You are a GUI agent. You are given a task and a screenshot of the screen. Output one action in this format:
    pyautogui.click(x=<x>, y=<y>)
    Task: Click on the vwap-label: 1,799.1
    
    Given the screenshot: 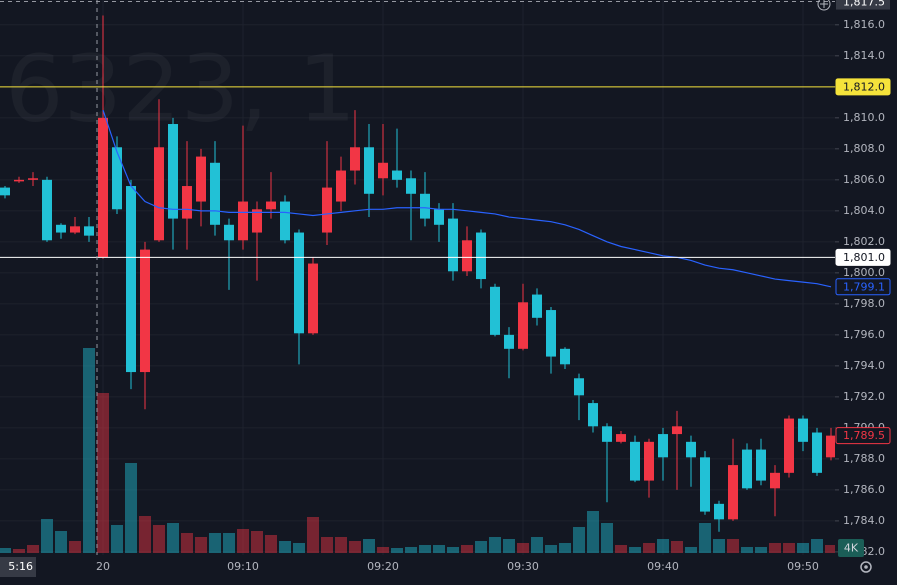 What is the action you would take?
    pyautogui.click(x=864, y=286)
    